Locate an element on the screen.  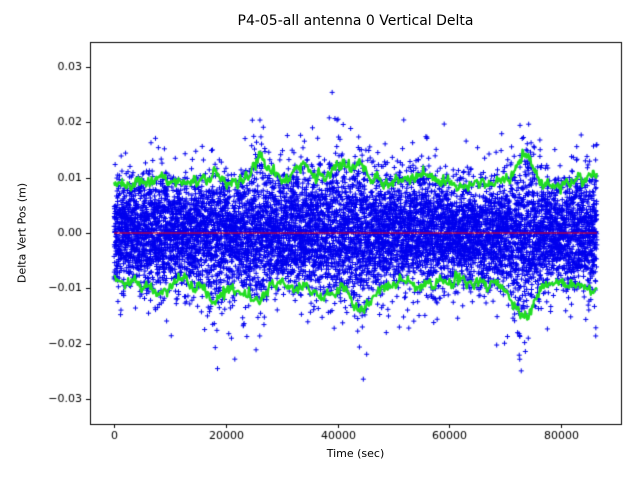
y-axis-label: Delta Vert Pos (m) is located at coordinates (22, 233).